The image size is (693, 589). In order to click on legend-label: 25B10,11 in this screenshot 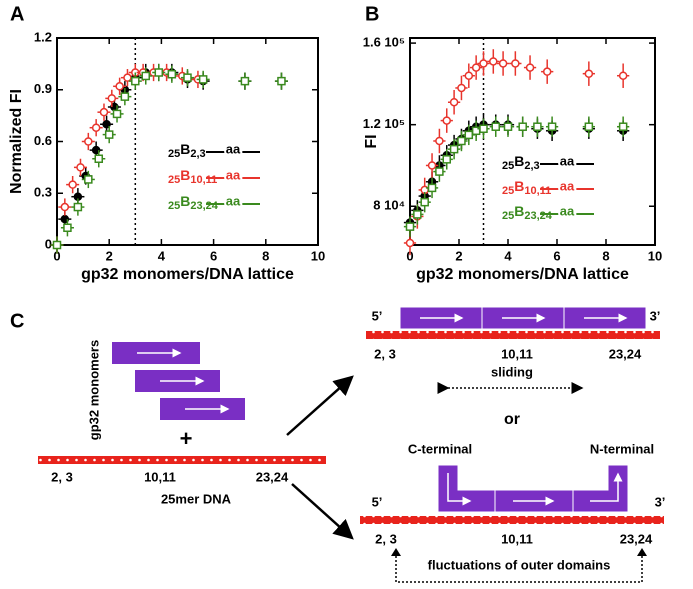, I will do `click(526, 187)`.